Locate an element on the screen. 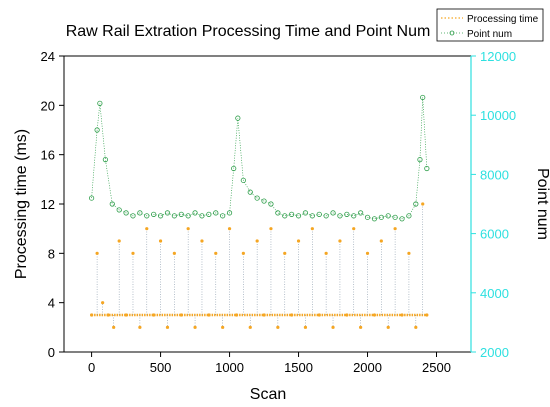 The image size is (550, 407). y-tick-label: 4 is located at coordinates (51, 303).